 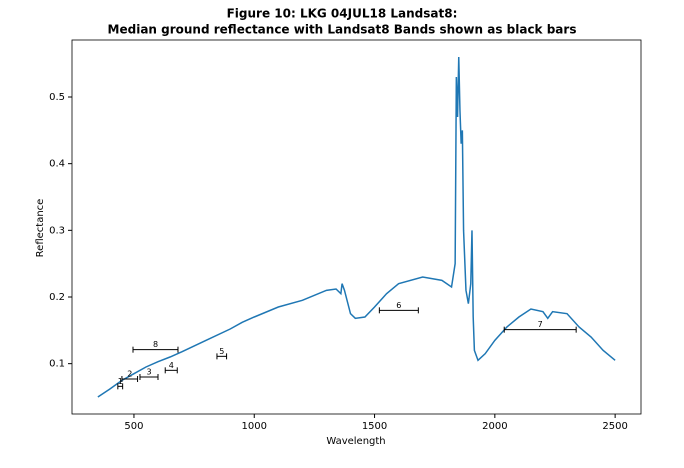 What do you see at coordinates (171, 365) in the screenshot?
I see `band-label: 4` at bounding box center [171, 365].